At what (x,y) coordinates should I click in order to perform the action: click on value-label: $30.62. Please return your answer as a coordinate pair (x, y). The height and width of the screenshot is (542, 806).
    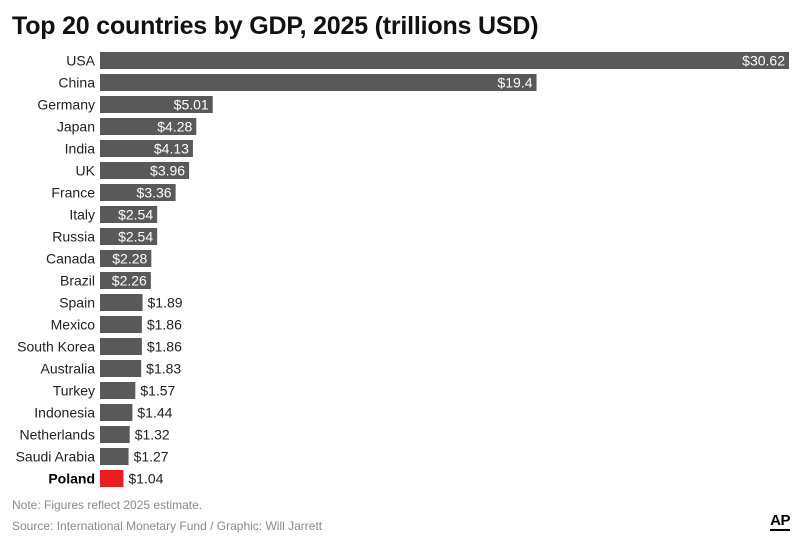
    Looking at the image, I should click on (763, 61).